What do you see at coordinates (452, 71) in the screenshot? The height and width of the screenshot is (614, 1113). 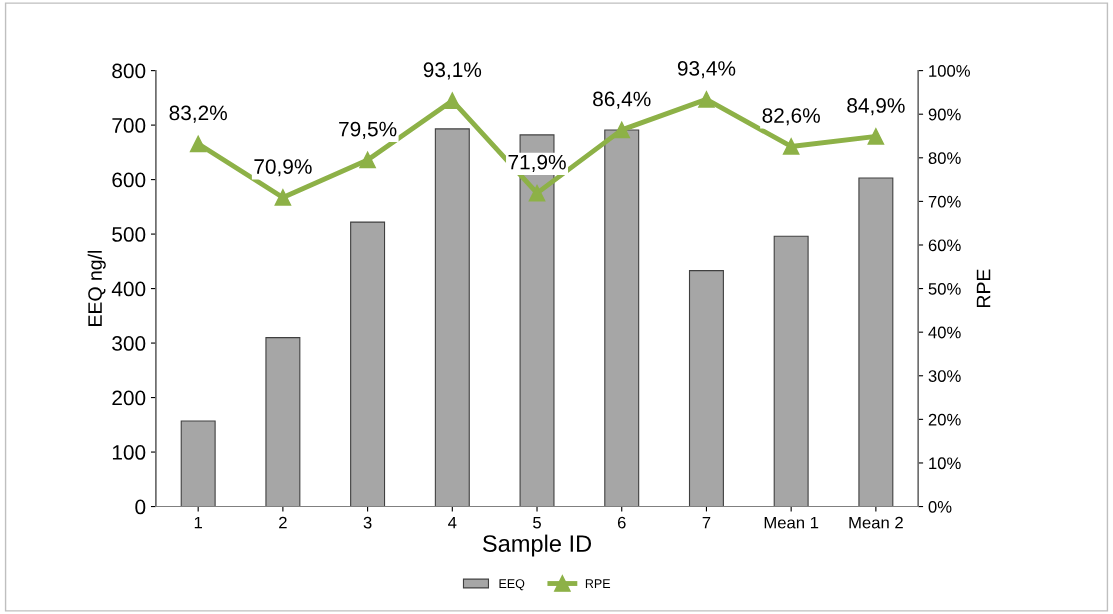 I see `data-label: 93,1%` at bounding box center [452, 71].